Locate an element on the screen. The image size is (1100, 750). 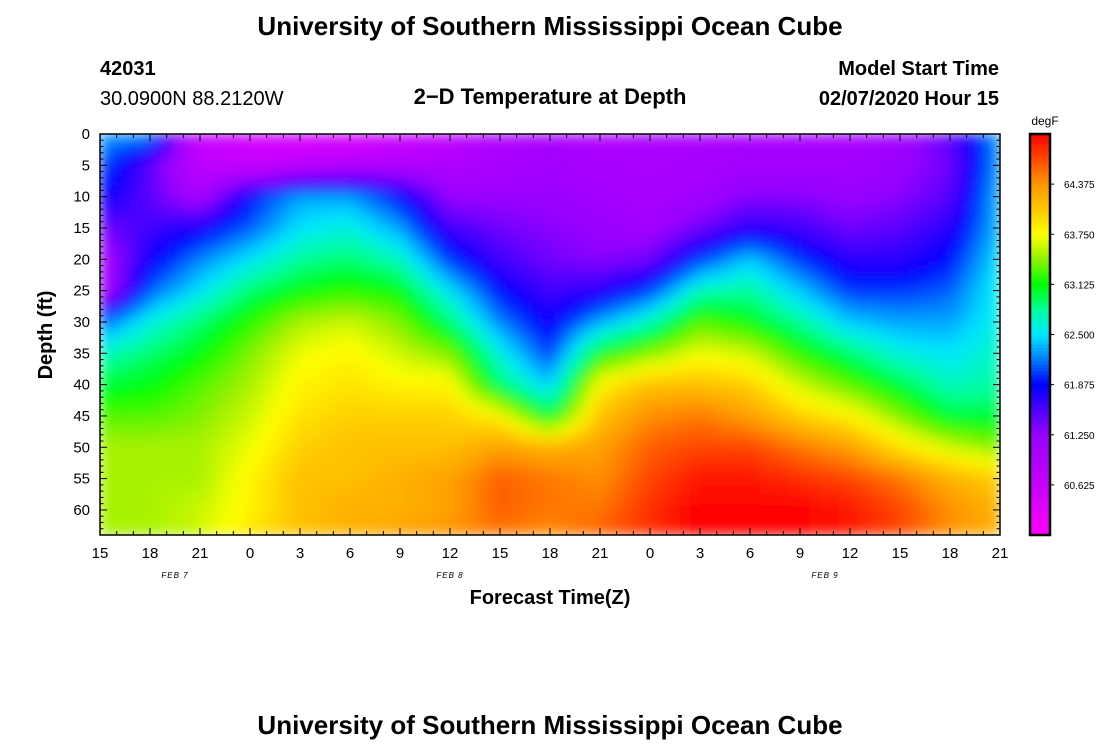
x-tick-label: 18 is located at coordinates (550, 553).